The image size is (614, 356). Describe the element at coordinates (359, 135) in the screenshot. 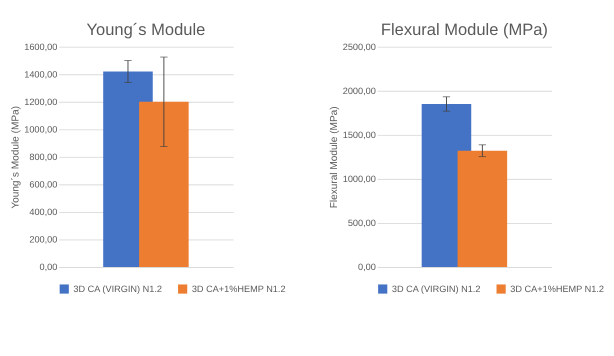

I see `y-tick-label: 1500,00` at that location.